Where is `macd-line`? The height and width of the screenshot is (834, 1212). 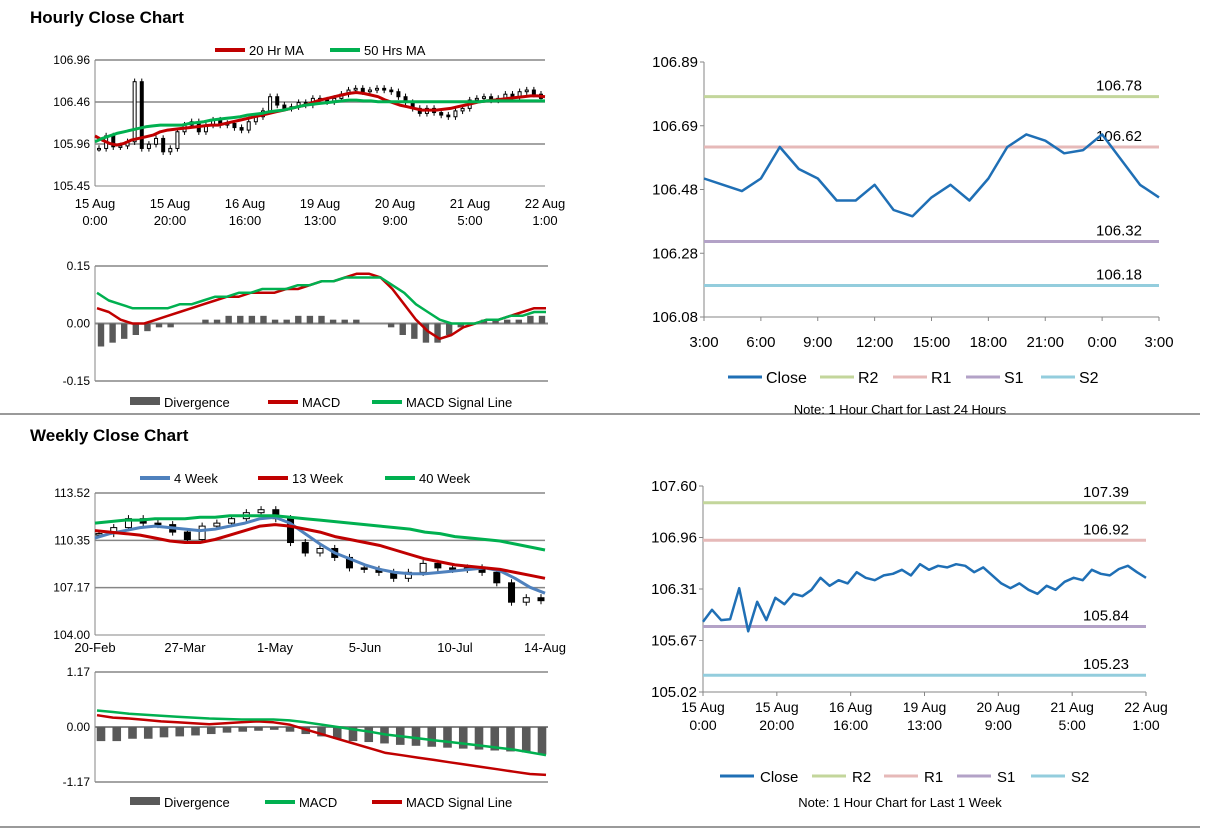 macd-line is located at coordinates (321, 306).